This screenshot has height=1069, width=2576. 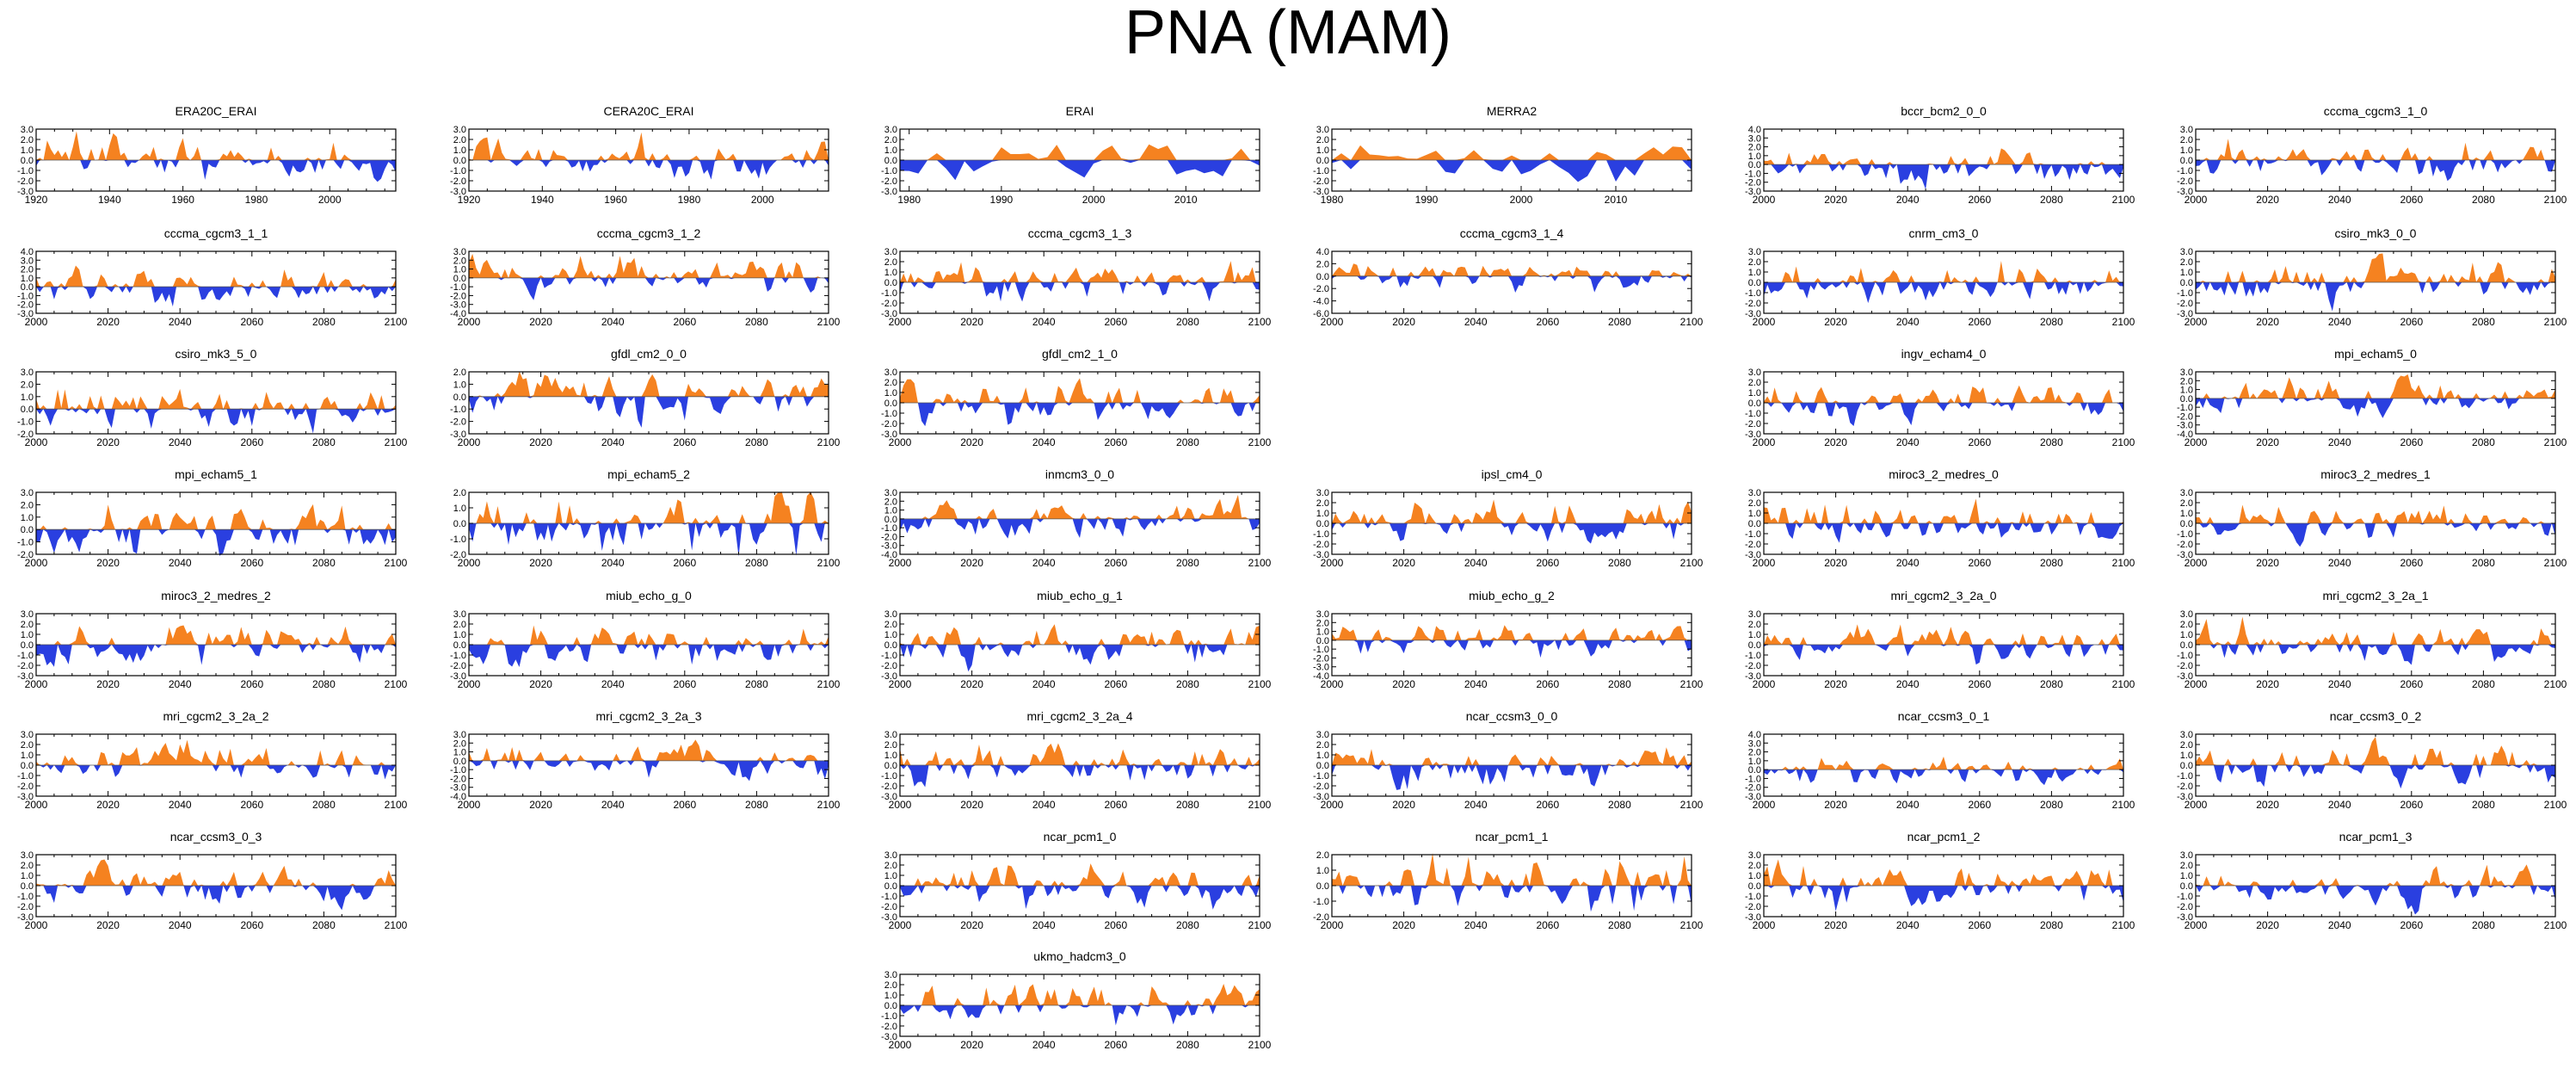 I want to click on panel-title: ncar_pcm1_0, so click(x=1080, y=837).